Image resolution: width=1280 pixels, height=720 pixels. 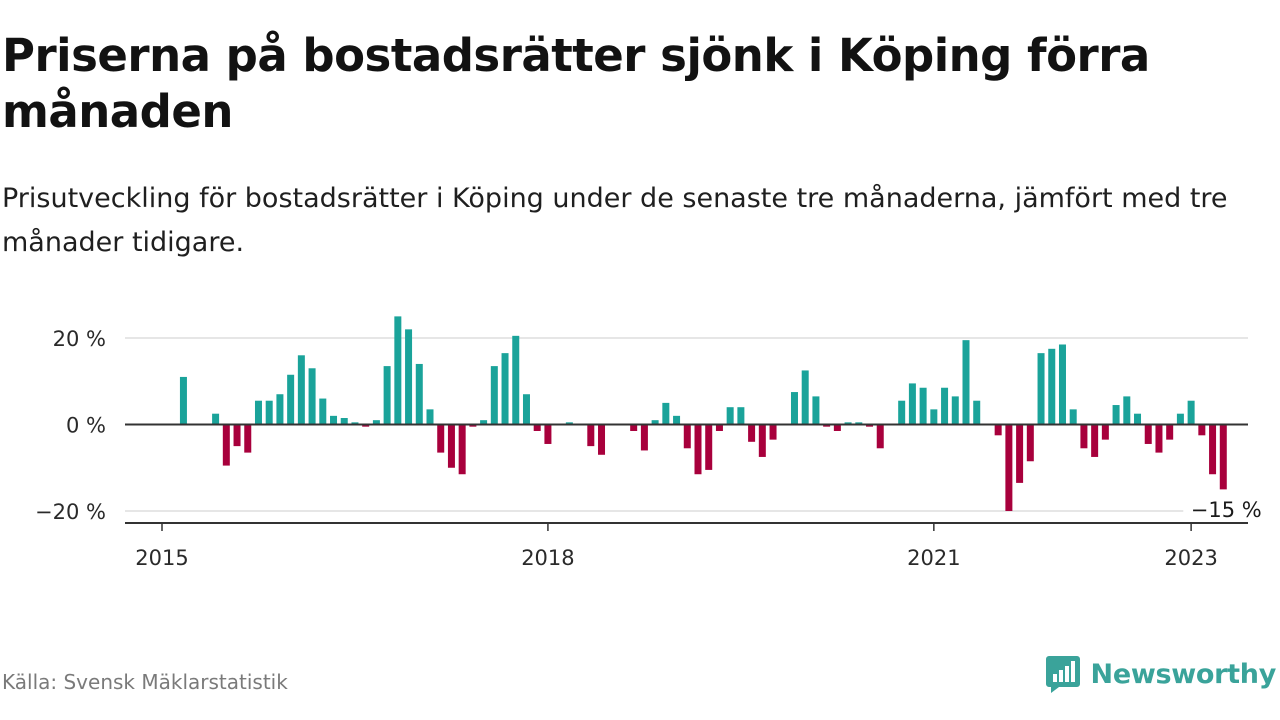 What do you see at coordinates (686, 477) in the screenshot?
I see `axes` at bounding box center [686, 477].